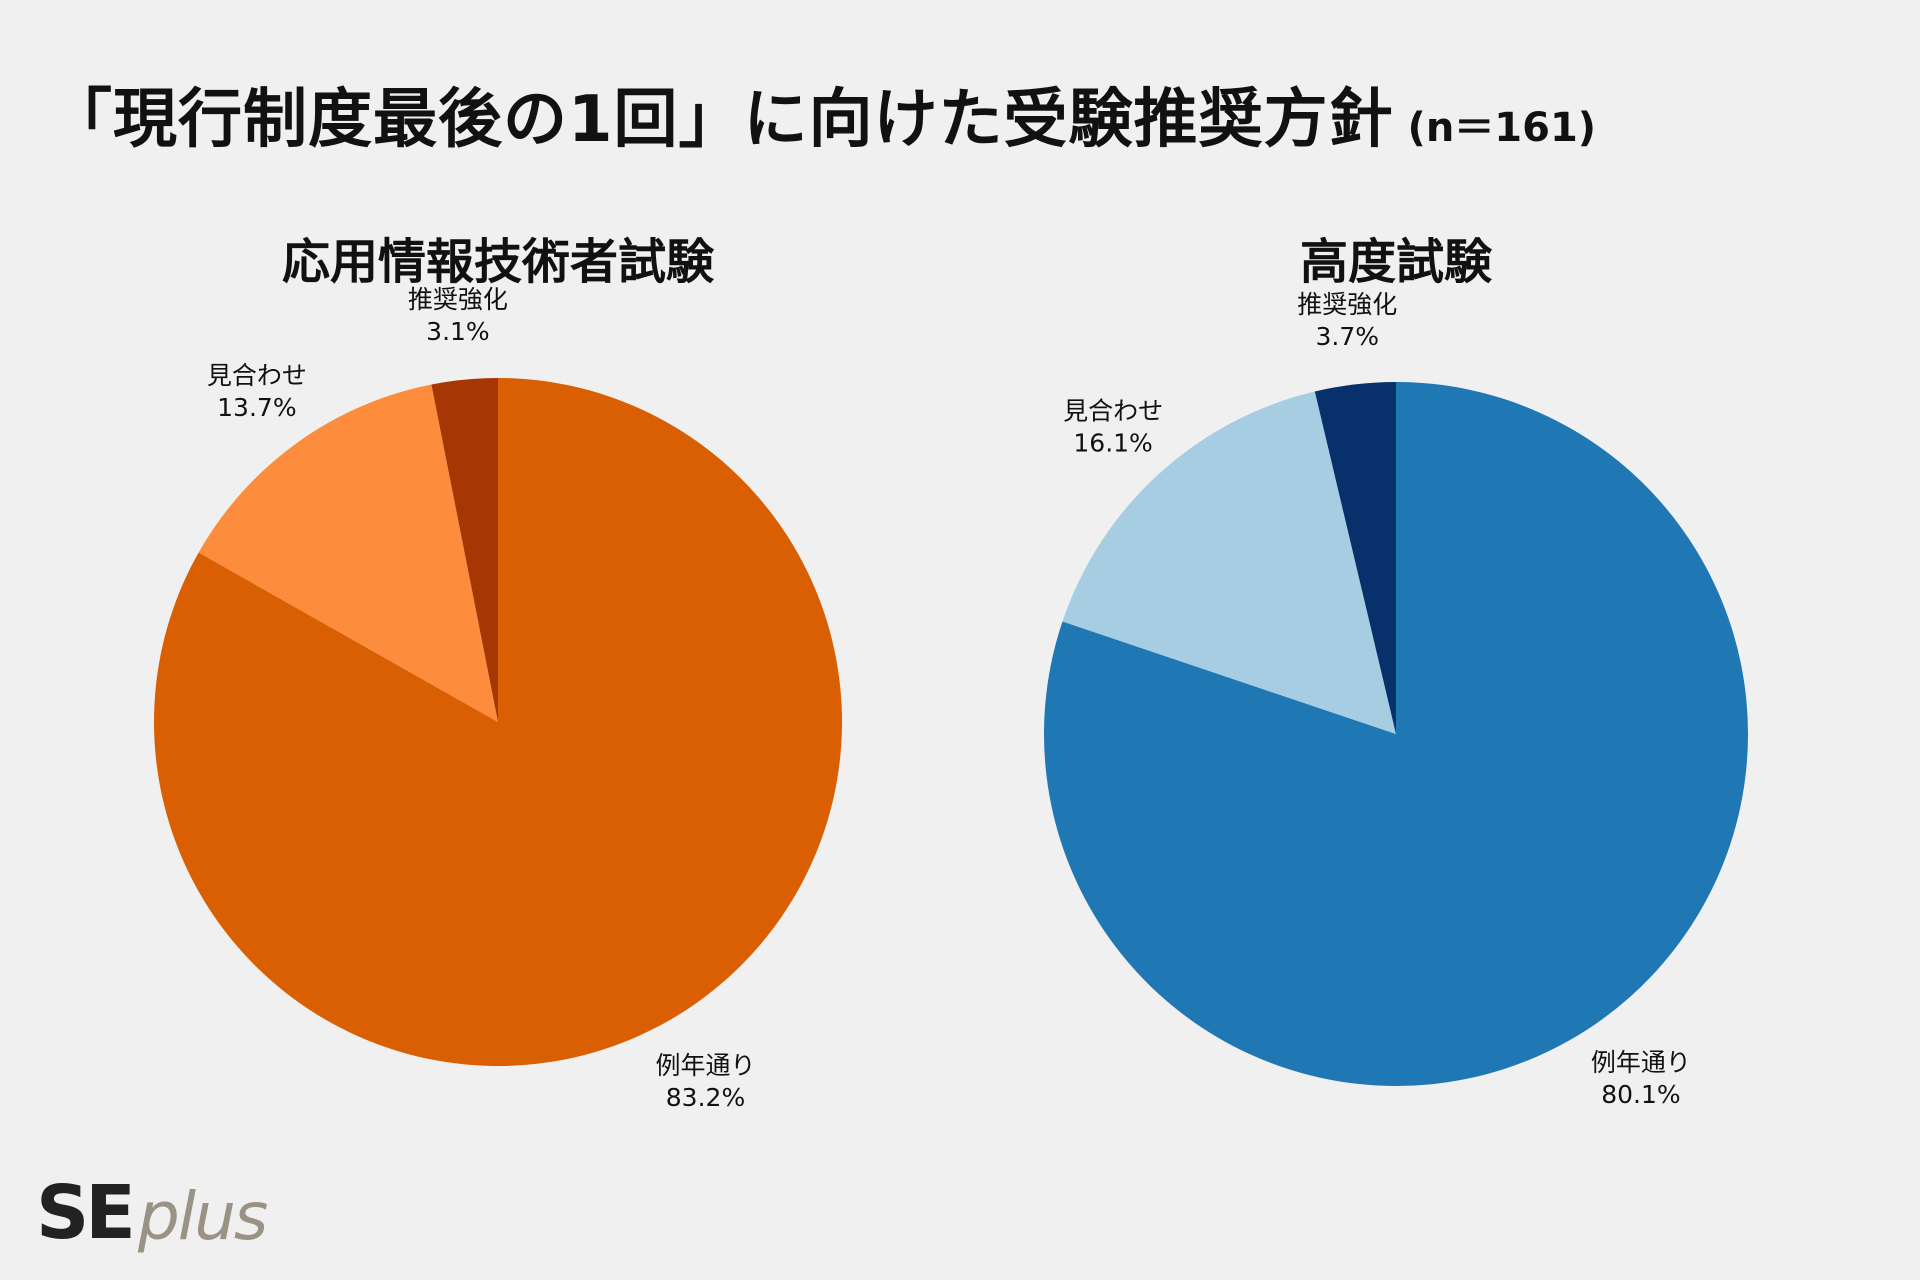 The width and height of the screenshot is (1920, 1280). I want to click on pie-label-value-applied-postpone: 13.7%, so click(256, 407).